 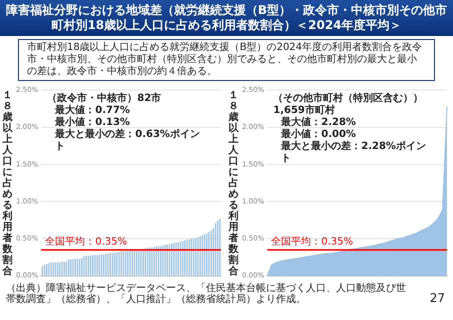 What do you see at coordinates (206, 294) in the screenshot?
I see `text: （出典）障害福祉サービスデータベース、「住民基本台帳に基づく人口、人口動態及び世帯数調査」（総務省）、「人口推計」（総務省統計局）より作成。` at bounding box center [206, 294].